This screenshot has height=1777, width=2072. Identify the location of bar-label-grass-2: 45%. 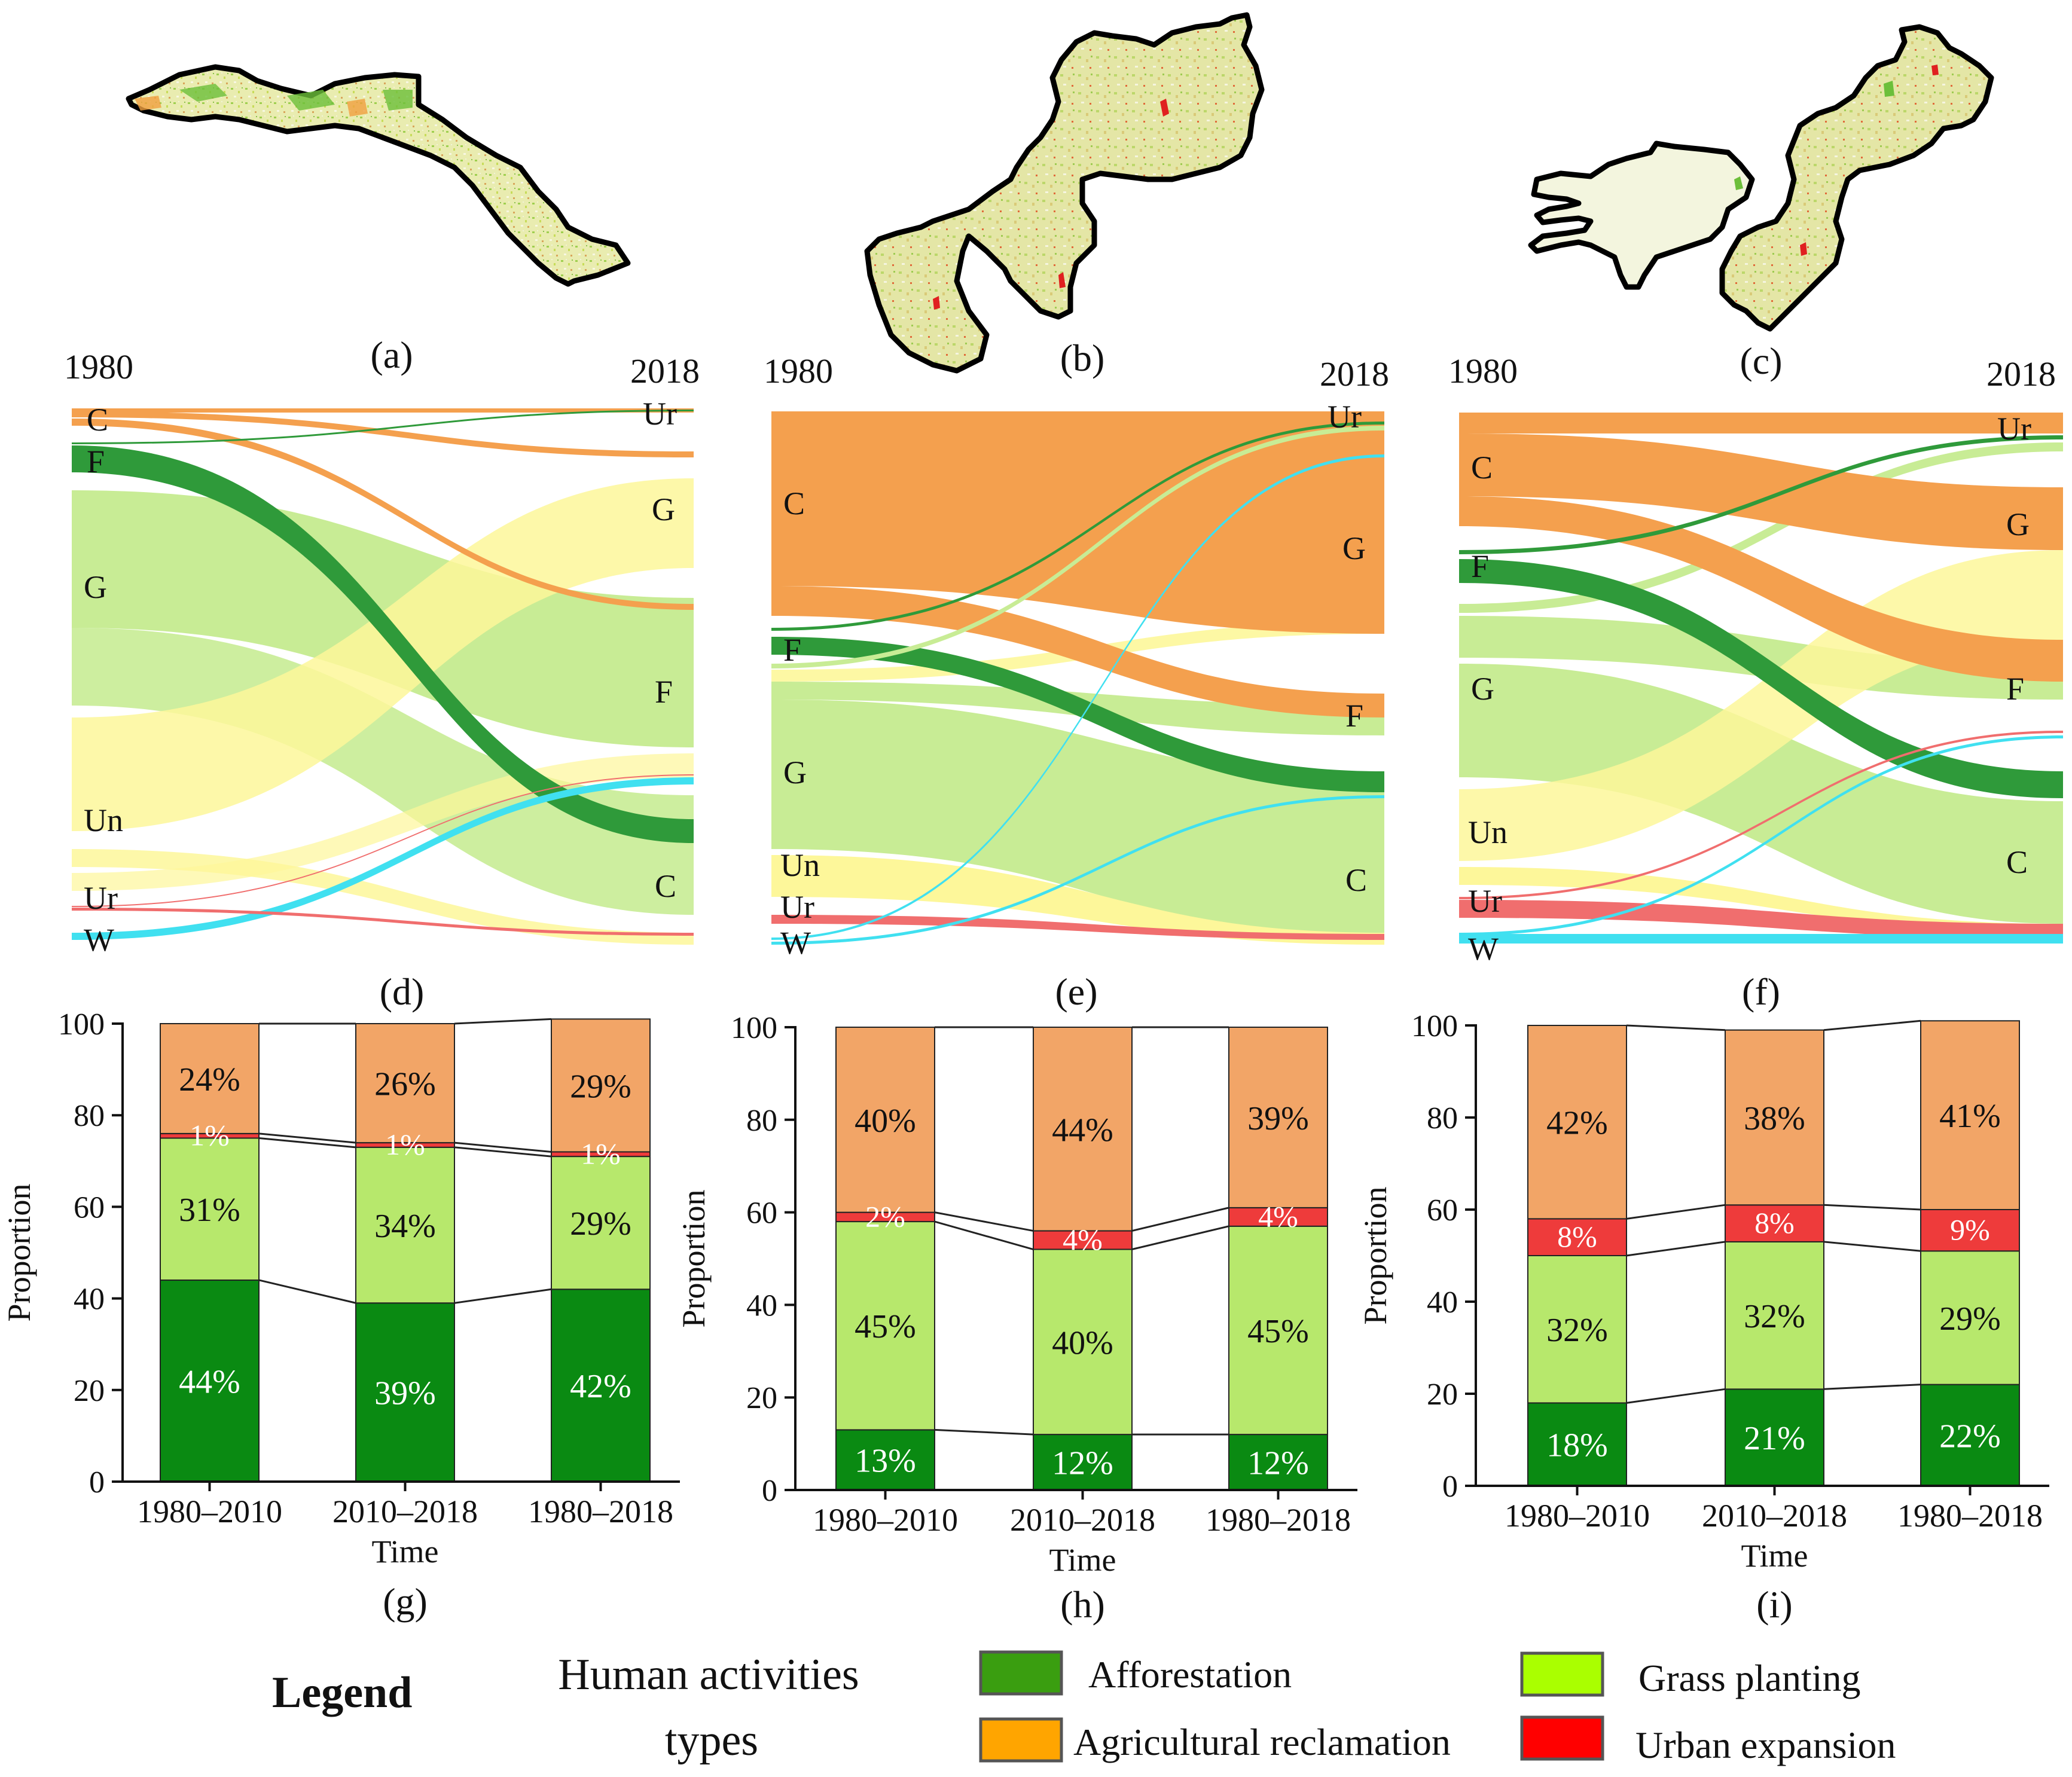
(1278, 1331).